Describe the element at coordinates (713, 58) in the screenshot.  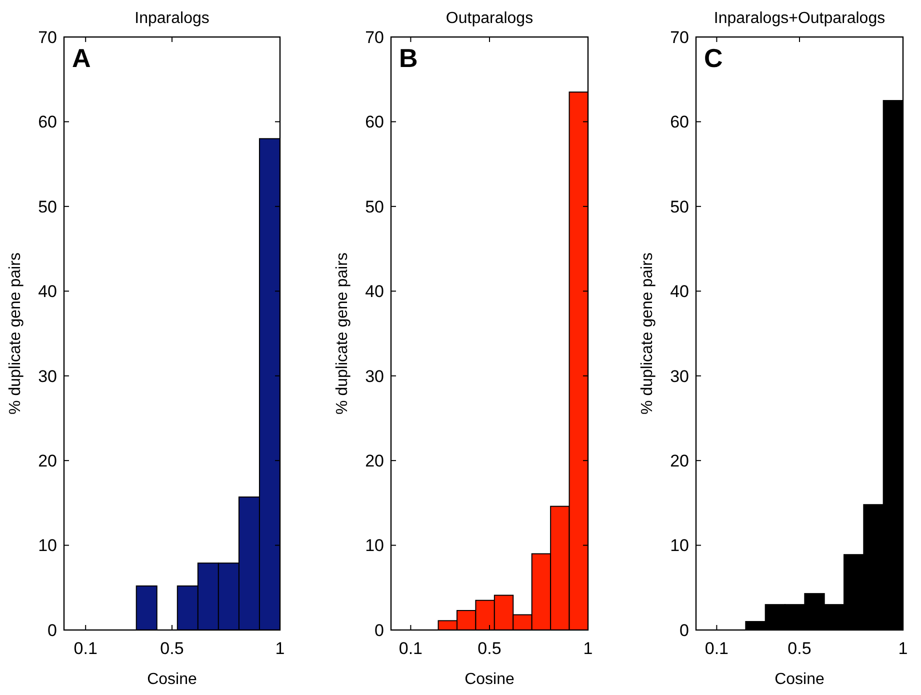
I see `annotation: C` at that location.